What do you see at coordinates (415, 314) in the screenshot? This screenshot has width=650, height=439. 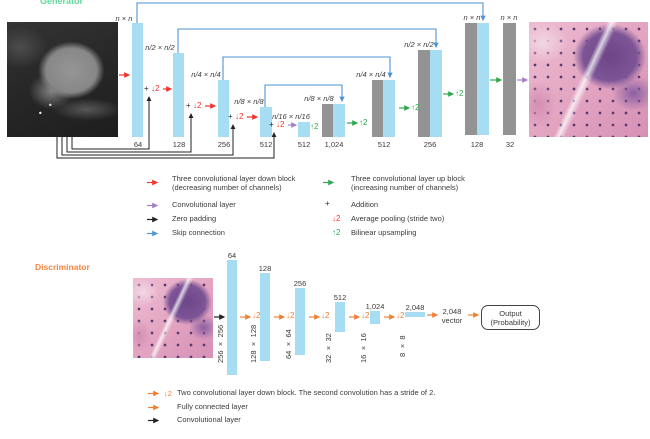 I see `discriminator-bar-2048` at bounding box center [415, 314].